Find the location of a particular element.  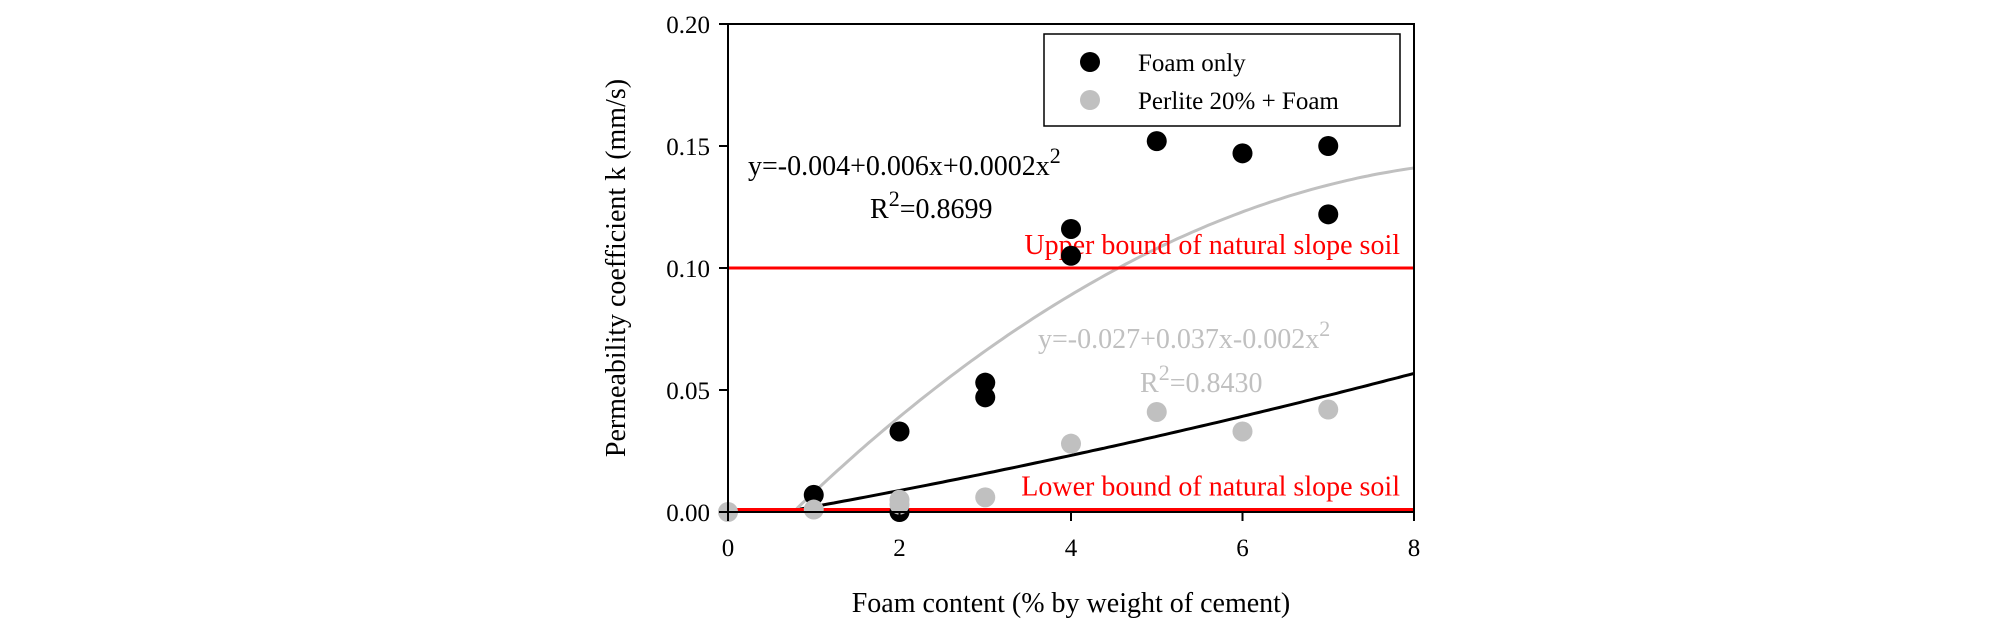

reference-line-label: Upper bound of natural slope soil is located at coordinates (1212, 245).